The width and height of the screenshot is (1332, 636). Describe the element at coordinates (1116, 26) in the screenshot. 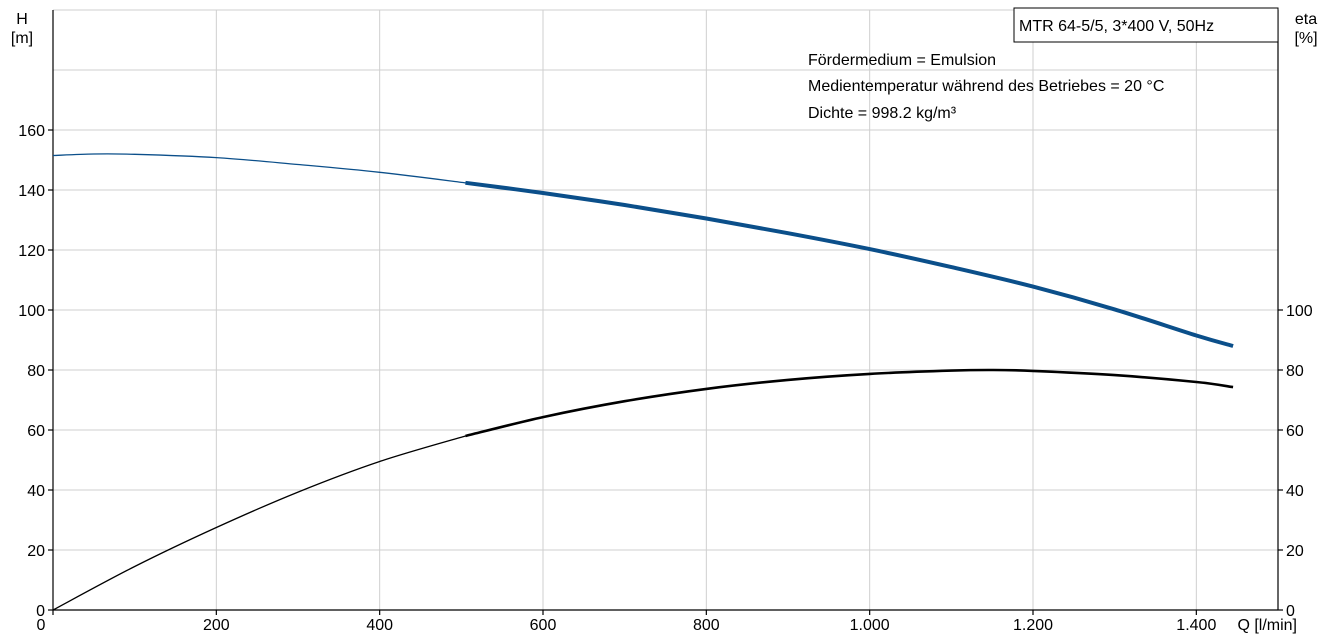

I see `chart-title: MTR 64-5/5, 3*400 V, 50Hz` at that location.